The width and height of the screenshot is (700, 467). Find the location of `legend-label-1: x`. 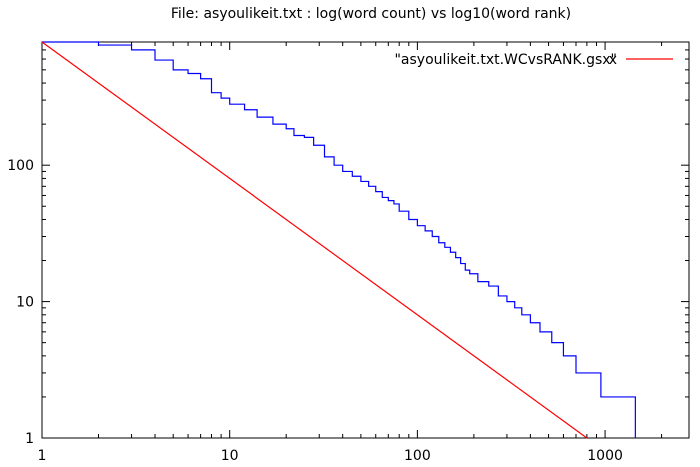

legend-label-1: x is located at coordinates (613, 60).